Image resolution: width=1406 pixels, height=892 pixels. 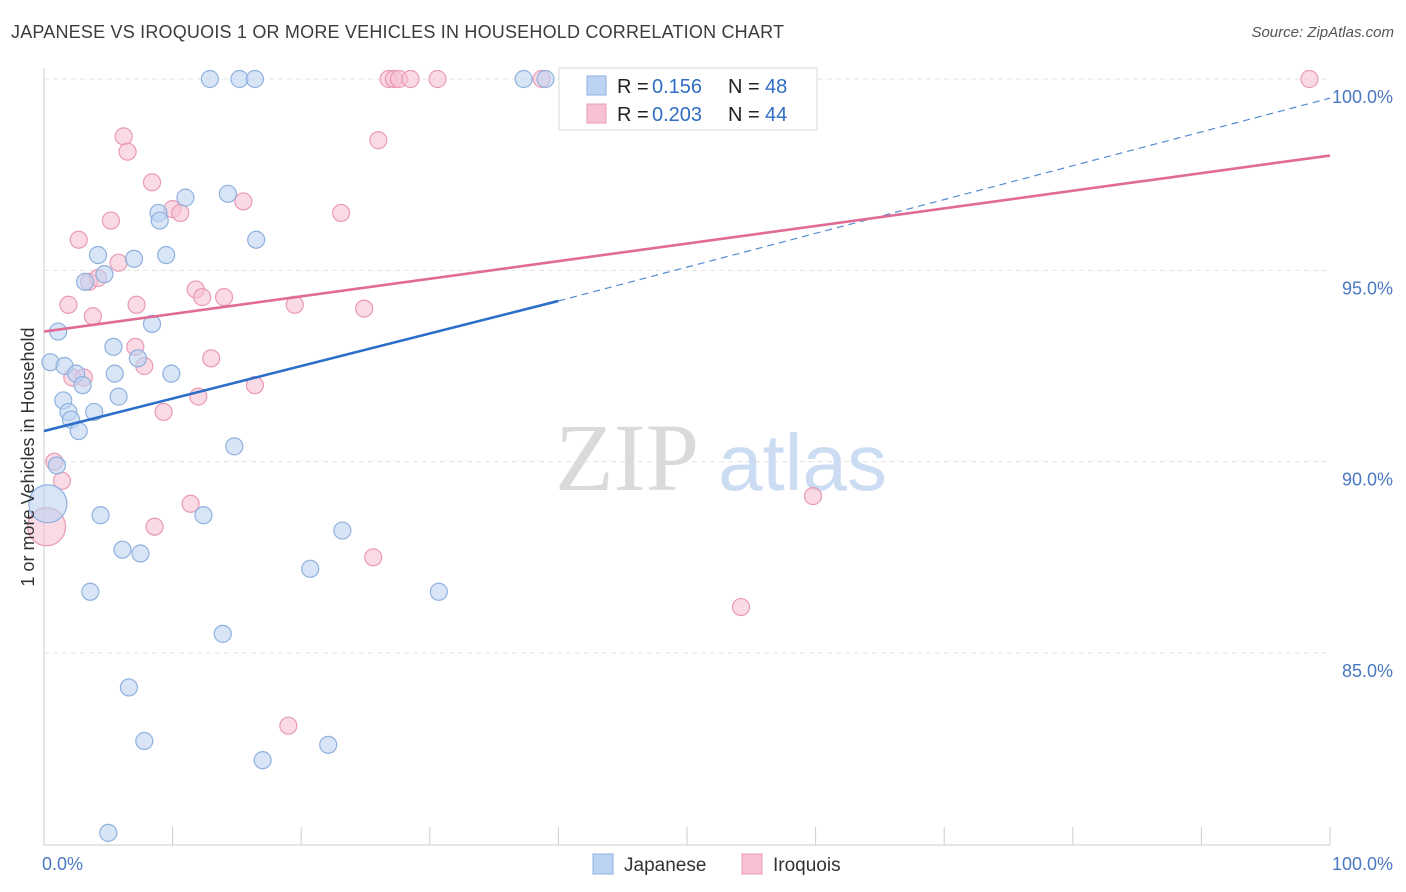 What do you see at coordinates (28, 456) in the screenshot?
I see `y-axis-label: 1 or more Vehicles in Household` at bounding box center [28, 456].